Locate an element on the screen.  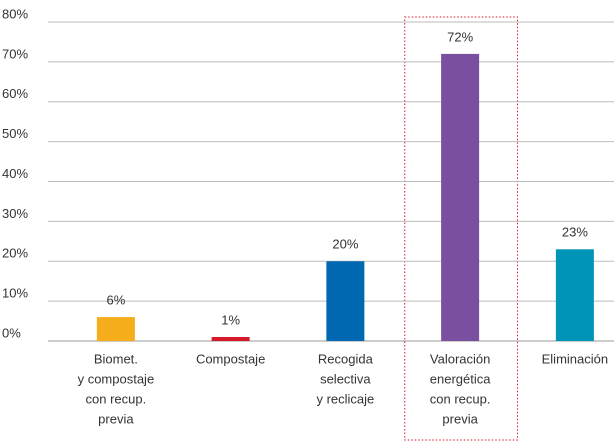
x-tick-label: Recogida is located at coordinates (346, 358).